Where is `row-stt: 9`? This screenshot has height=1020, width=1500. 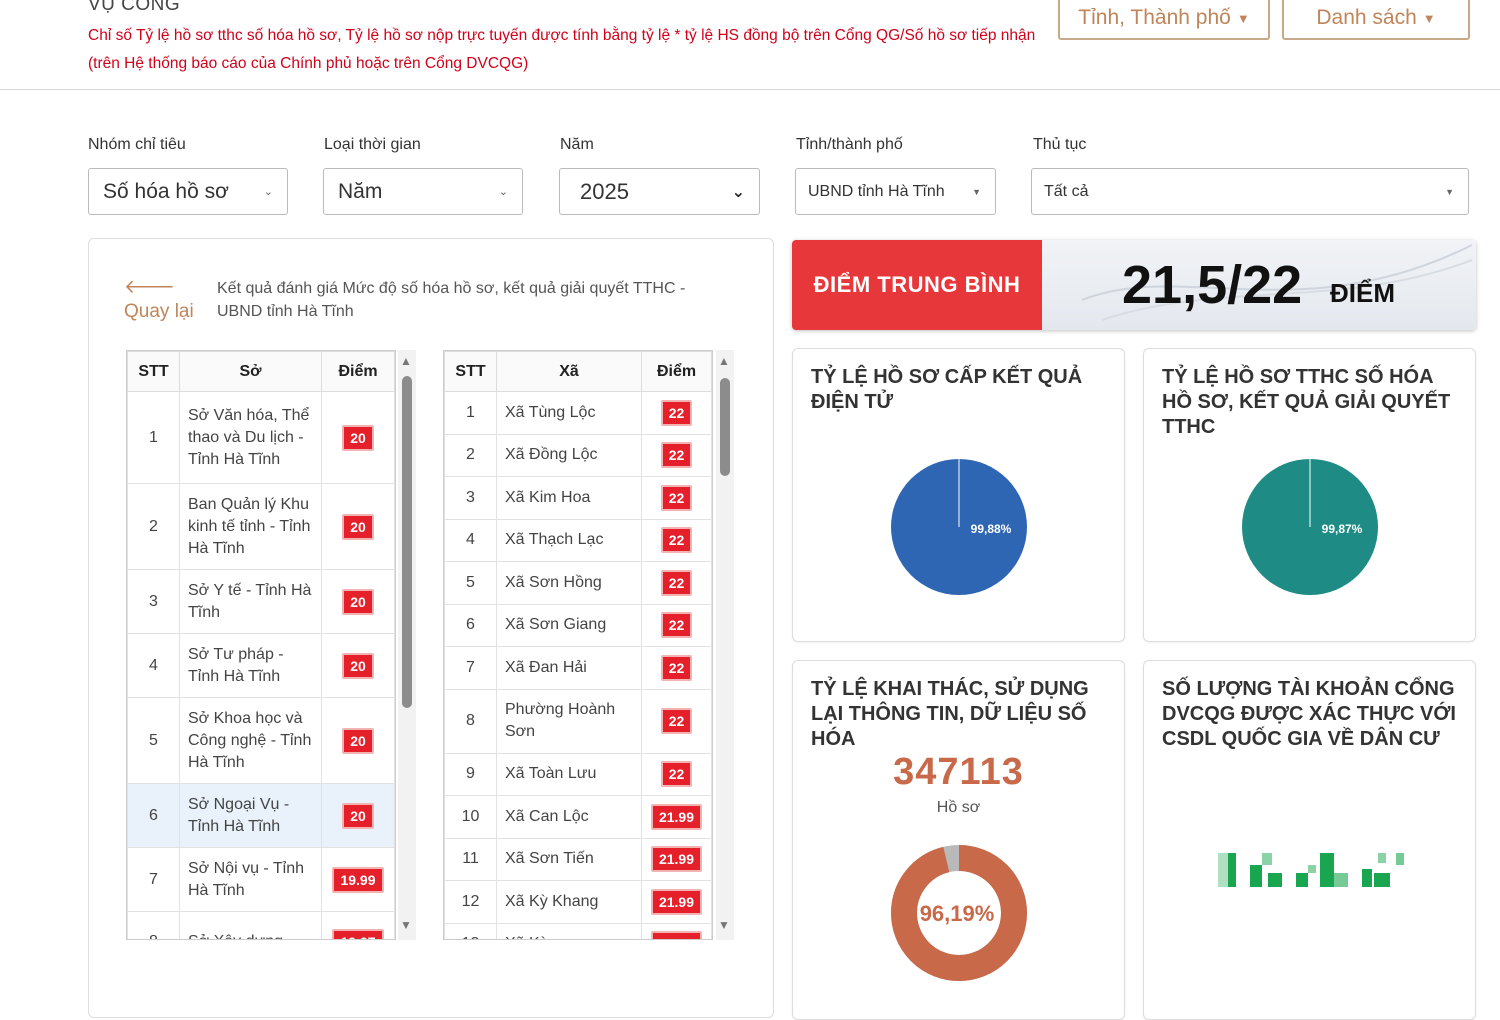
row-stt: 9 is located at coordinates (470, 774).